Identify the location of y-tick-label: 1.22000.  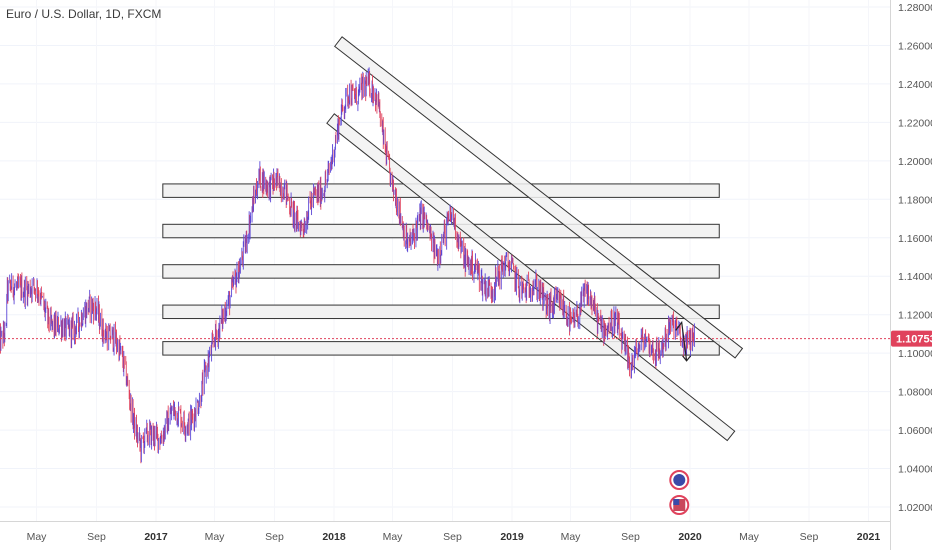
(915, 123).